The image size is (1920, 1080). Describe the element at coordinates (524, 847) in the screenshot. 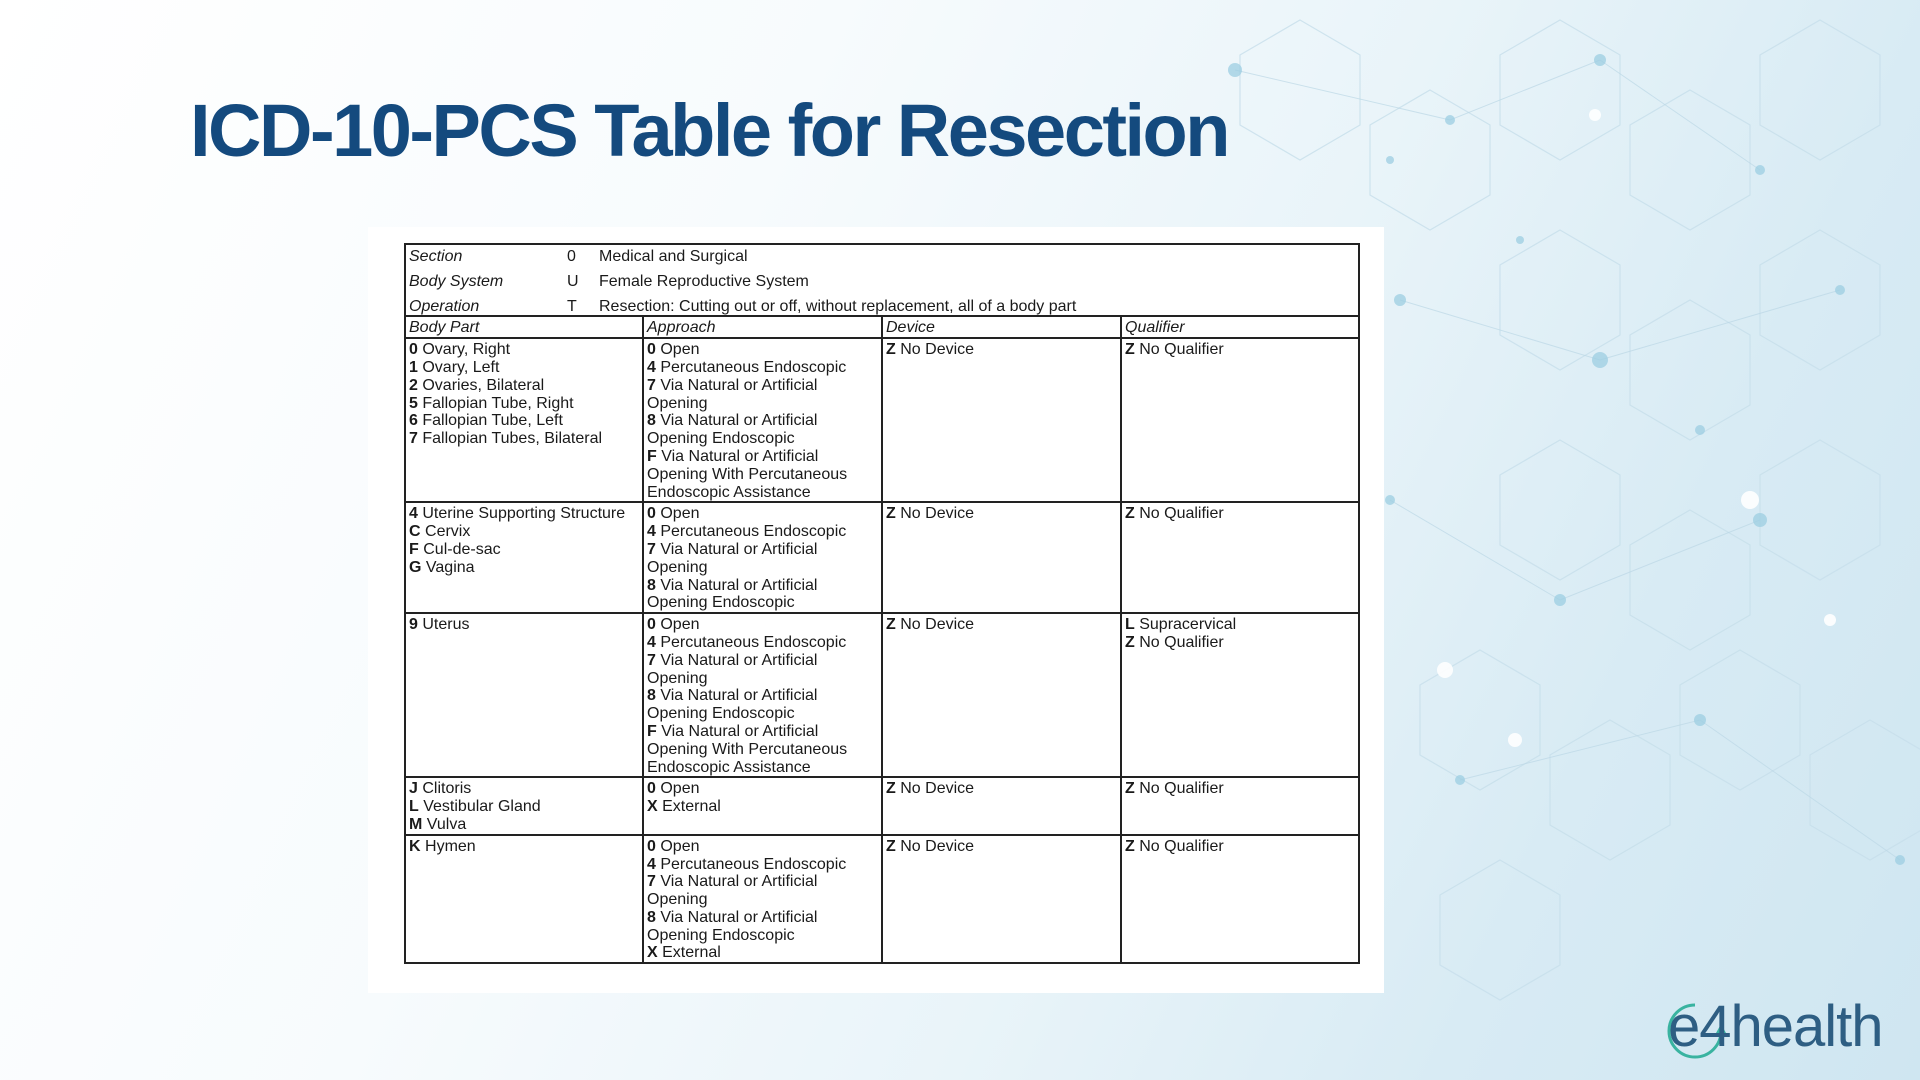

I see `table-entry: K Hymen` at that location.